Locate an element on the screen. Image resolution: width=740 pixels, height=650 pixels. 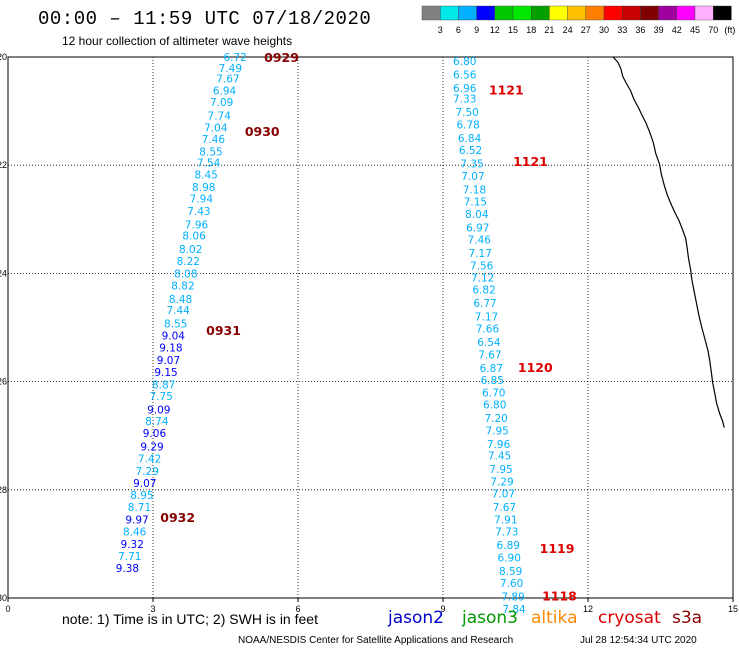
wave-height-value: 6.80 is located at coordinates (494, 405).